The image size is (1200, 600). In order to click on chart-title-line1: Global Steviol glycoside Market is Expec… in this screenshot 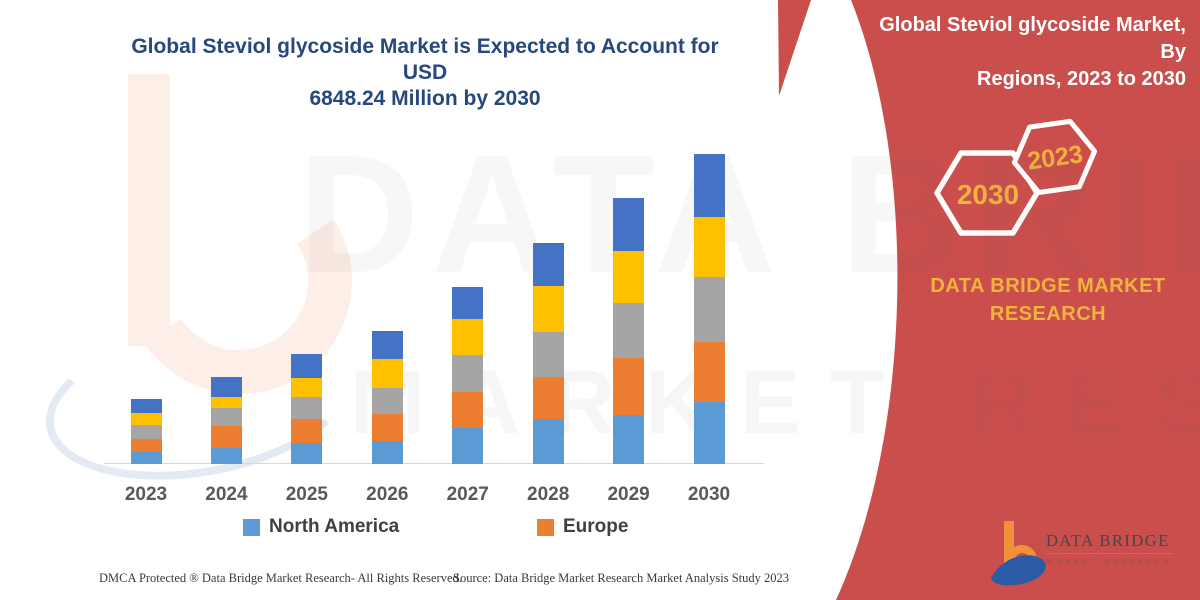, I will do `click(425, 59)`.